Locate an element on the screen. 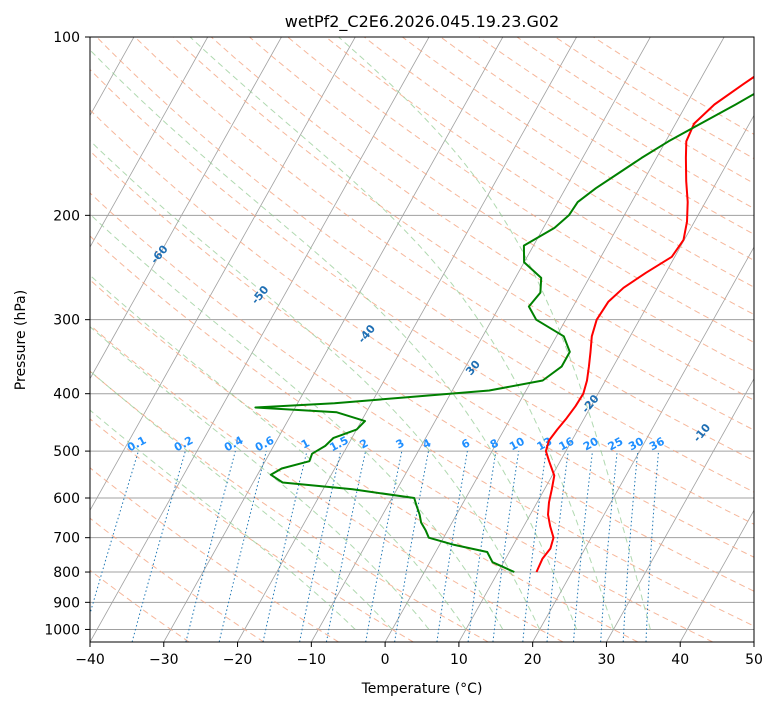 This screenshot has width=775, height=708. x-tick-label: −30 is located at coordinates (164, 660).